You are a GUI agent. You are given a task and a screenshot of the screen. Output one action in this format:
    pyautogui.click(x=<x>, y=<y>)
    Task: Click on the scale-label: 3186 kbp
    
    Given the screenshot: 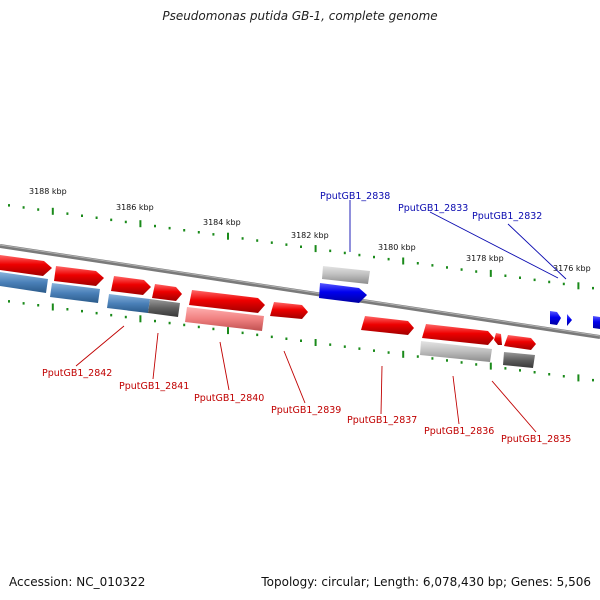 What is the action you would take?
    pyautogui.click(x=135, y=207)
    